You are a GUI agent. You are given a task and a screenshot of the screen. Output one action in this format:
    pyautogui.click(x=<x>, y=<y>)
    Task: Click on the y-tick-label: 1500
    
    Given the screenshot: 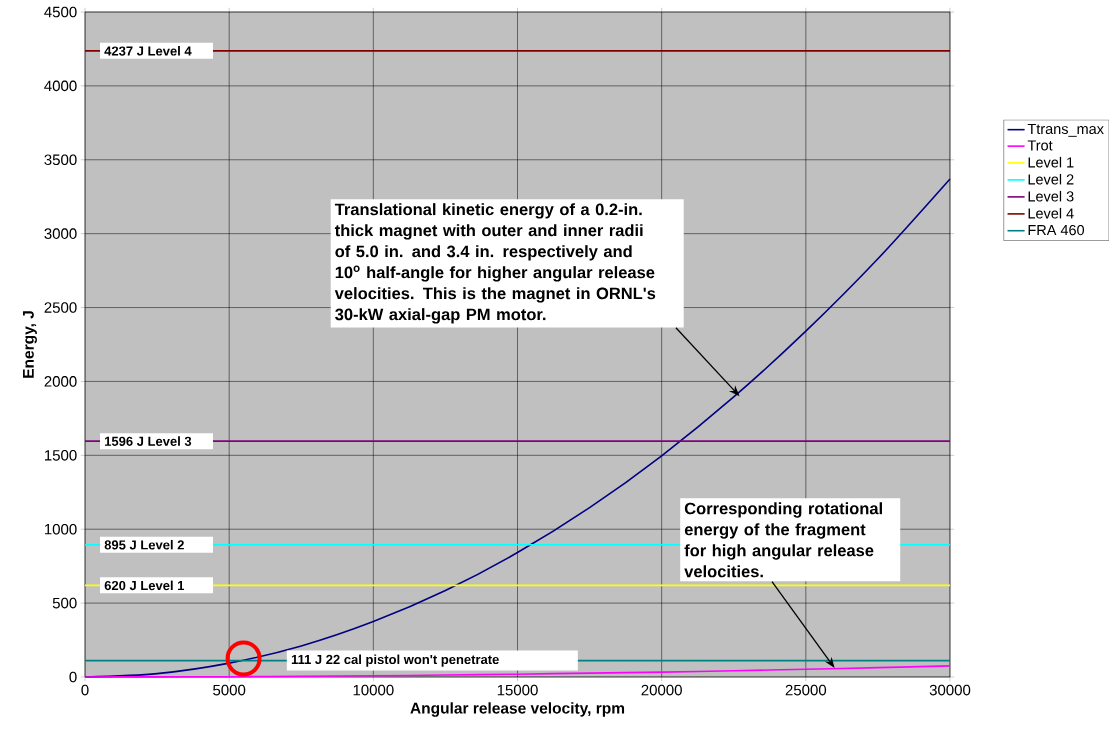 What is the action you would take?
    pyautogui.click(x=60, y=455)
    